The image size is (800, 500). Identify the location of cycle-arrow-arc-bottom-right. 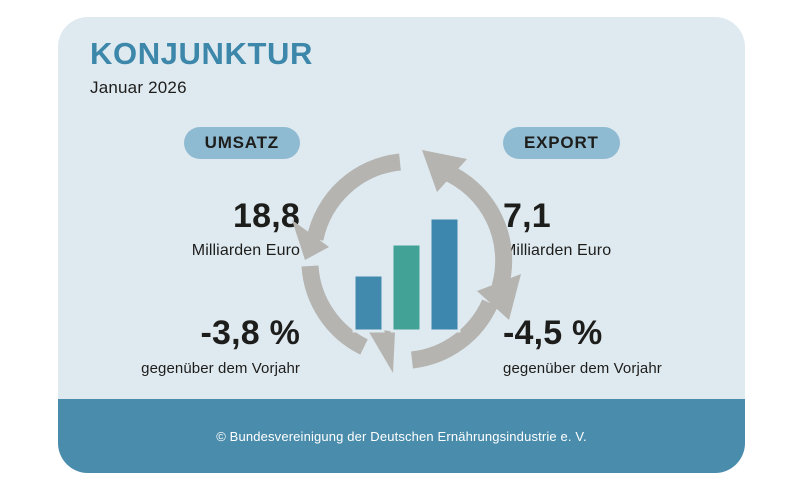
(454, 334).